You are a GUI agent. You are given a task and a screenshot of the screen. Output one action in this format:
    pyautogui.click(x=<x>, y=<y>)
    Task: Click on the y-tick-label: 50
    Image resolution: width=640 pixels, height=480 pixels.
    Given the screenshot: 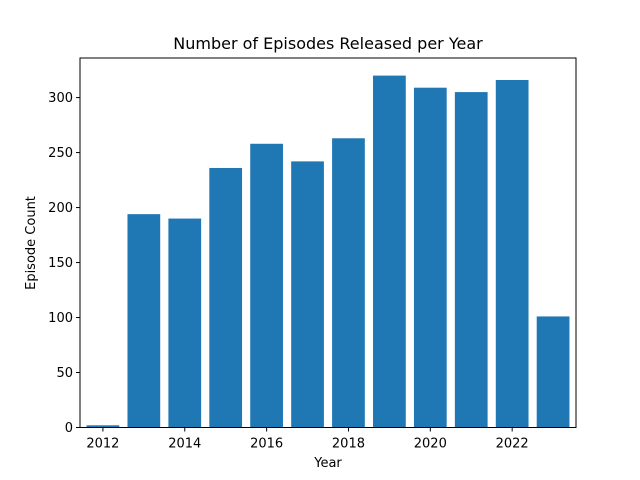 What is the action you would take?
    pyautogui.click(x=64, y=373)
    